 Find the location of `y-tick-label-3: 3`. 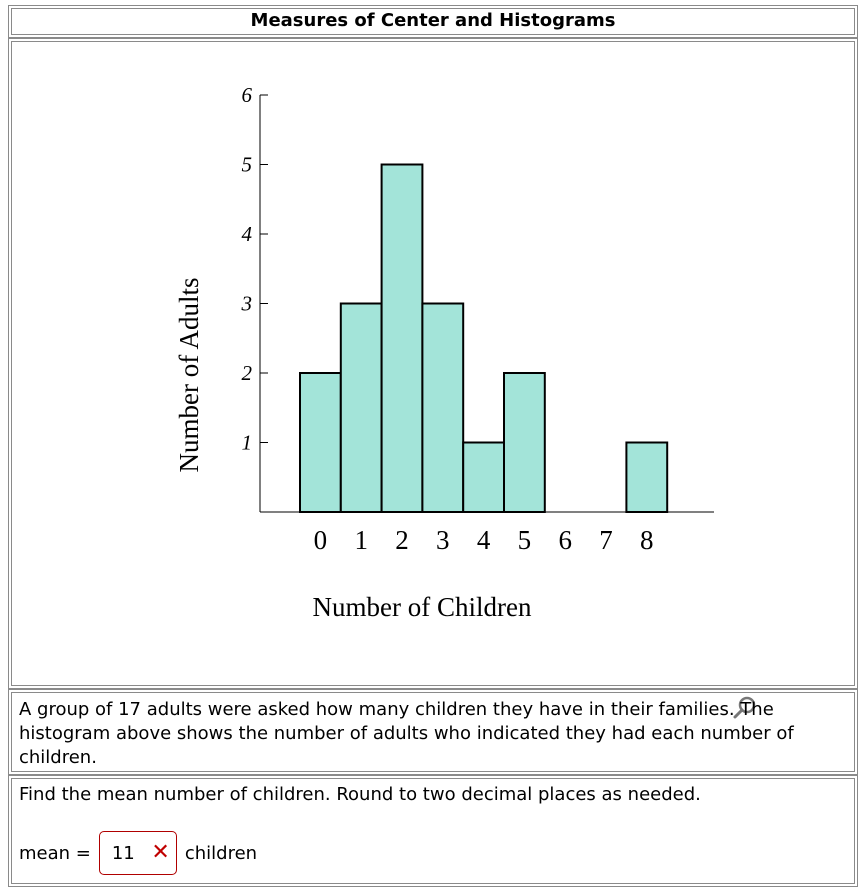

y-tick-label-3: 3 is located at coordinates (247, 304).